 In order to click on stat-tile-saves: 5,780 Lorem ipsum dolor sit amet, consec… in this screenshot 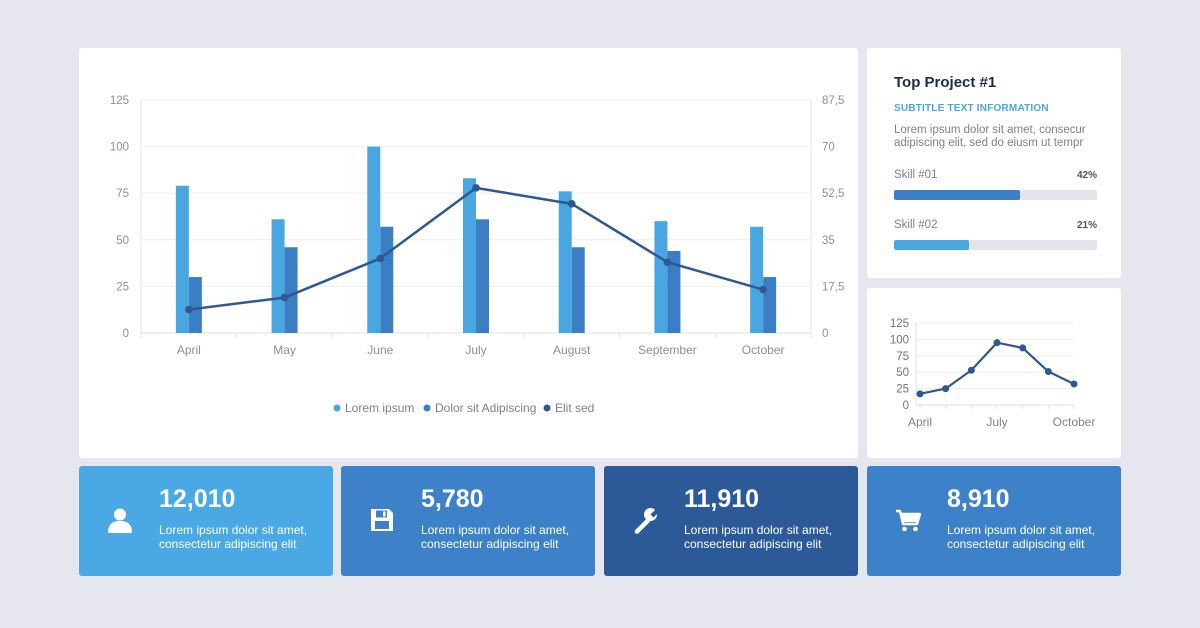, I will do `click(468, 521)`.